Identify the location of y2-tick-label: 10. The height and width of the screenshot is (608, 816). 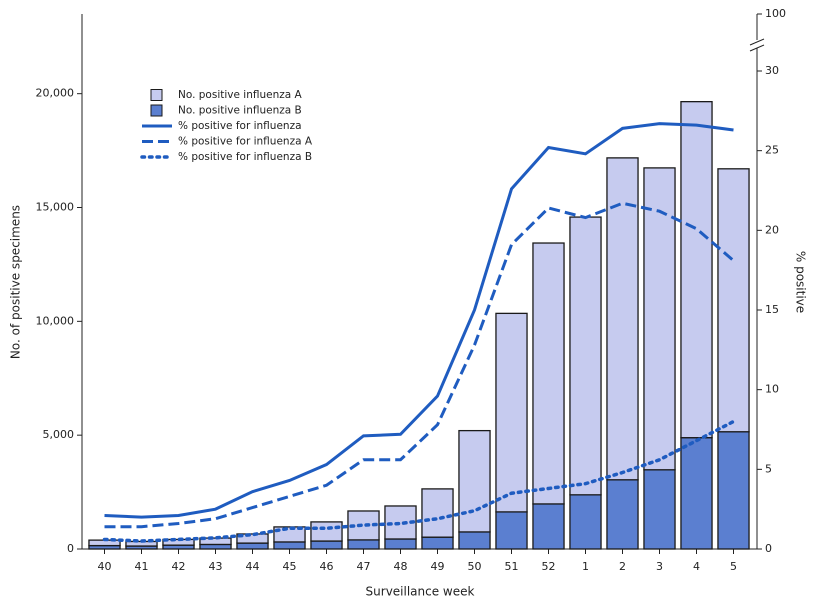
(772, 389).